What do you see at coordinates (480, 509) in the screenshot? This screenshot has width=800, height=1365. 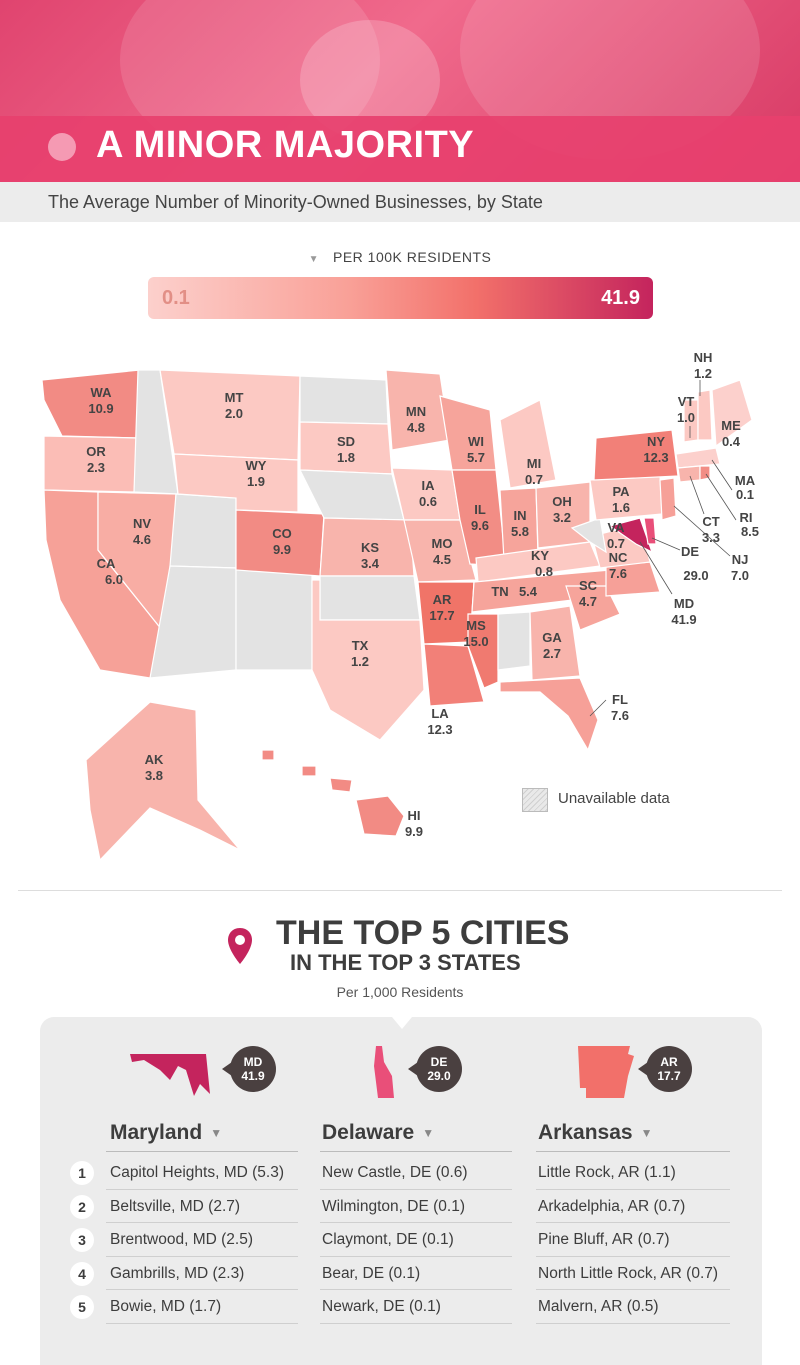 I see `state-label: IL` at bounding box center [480, 509].